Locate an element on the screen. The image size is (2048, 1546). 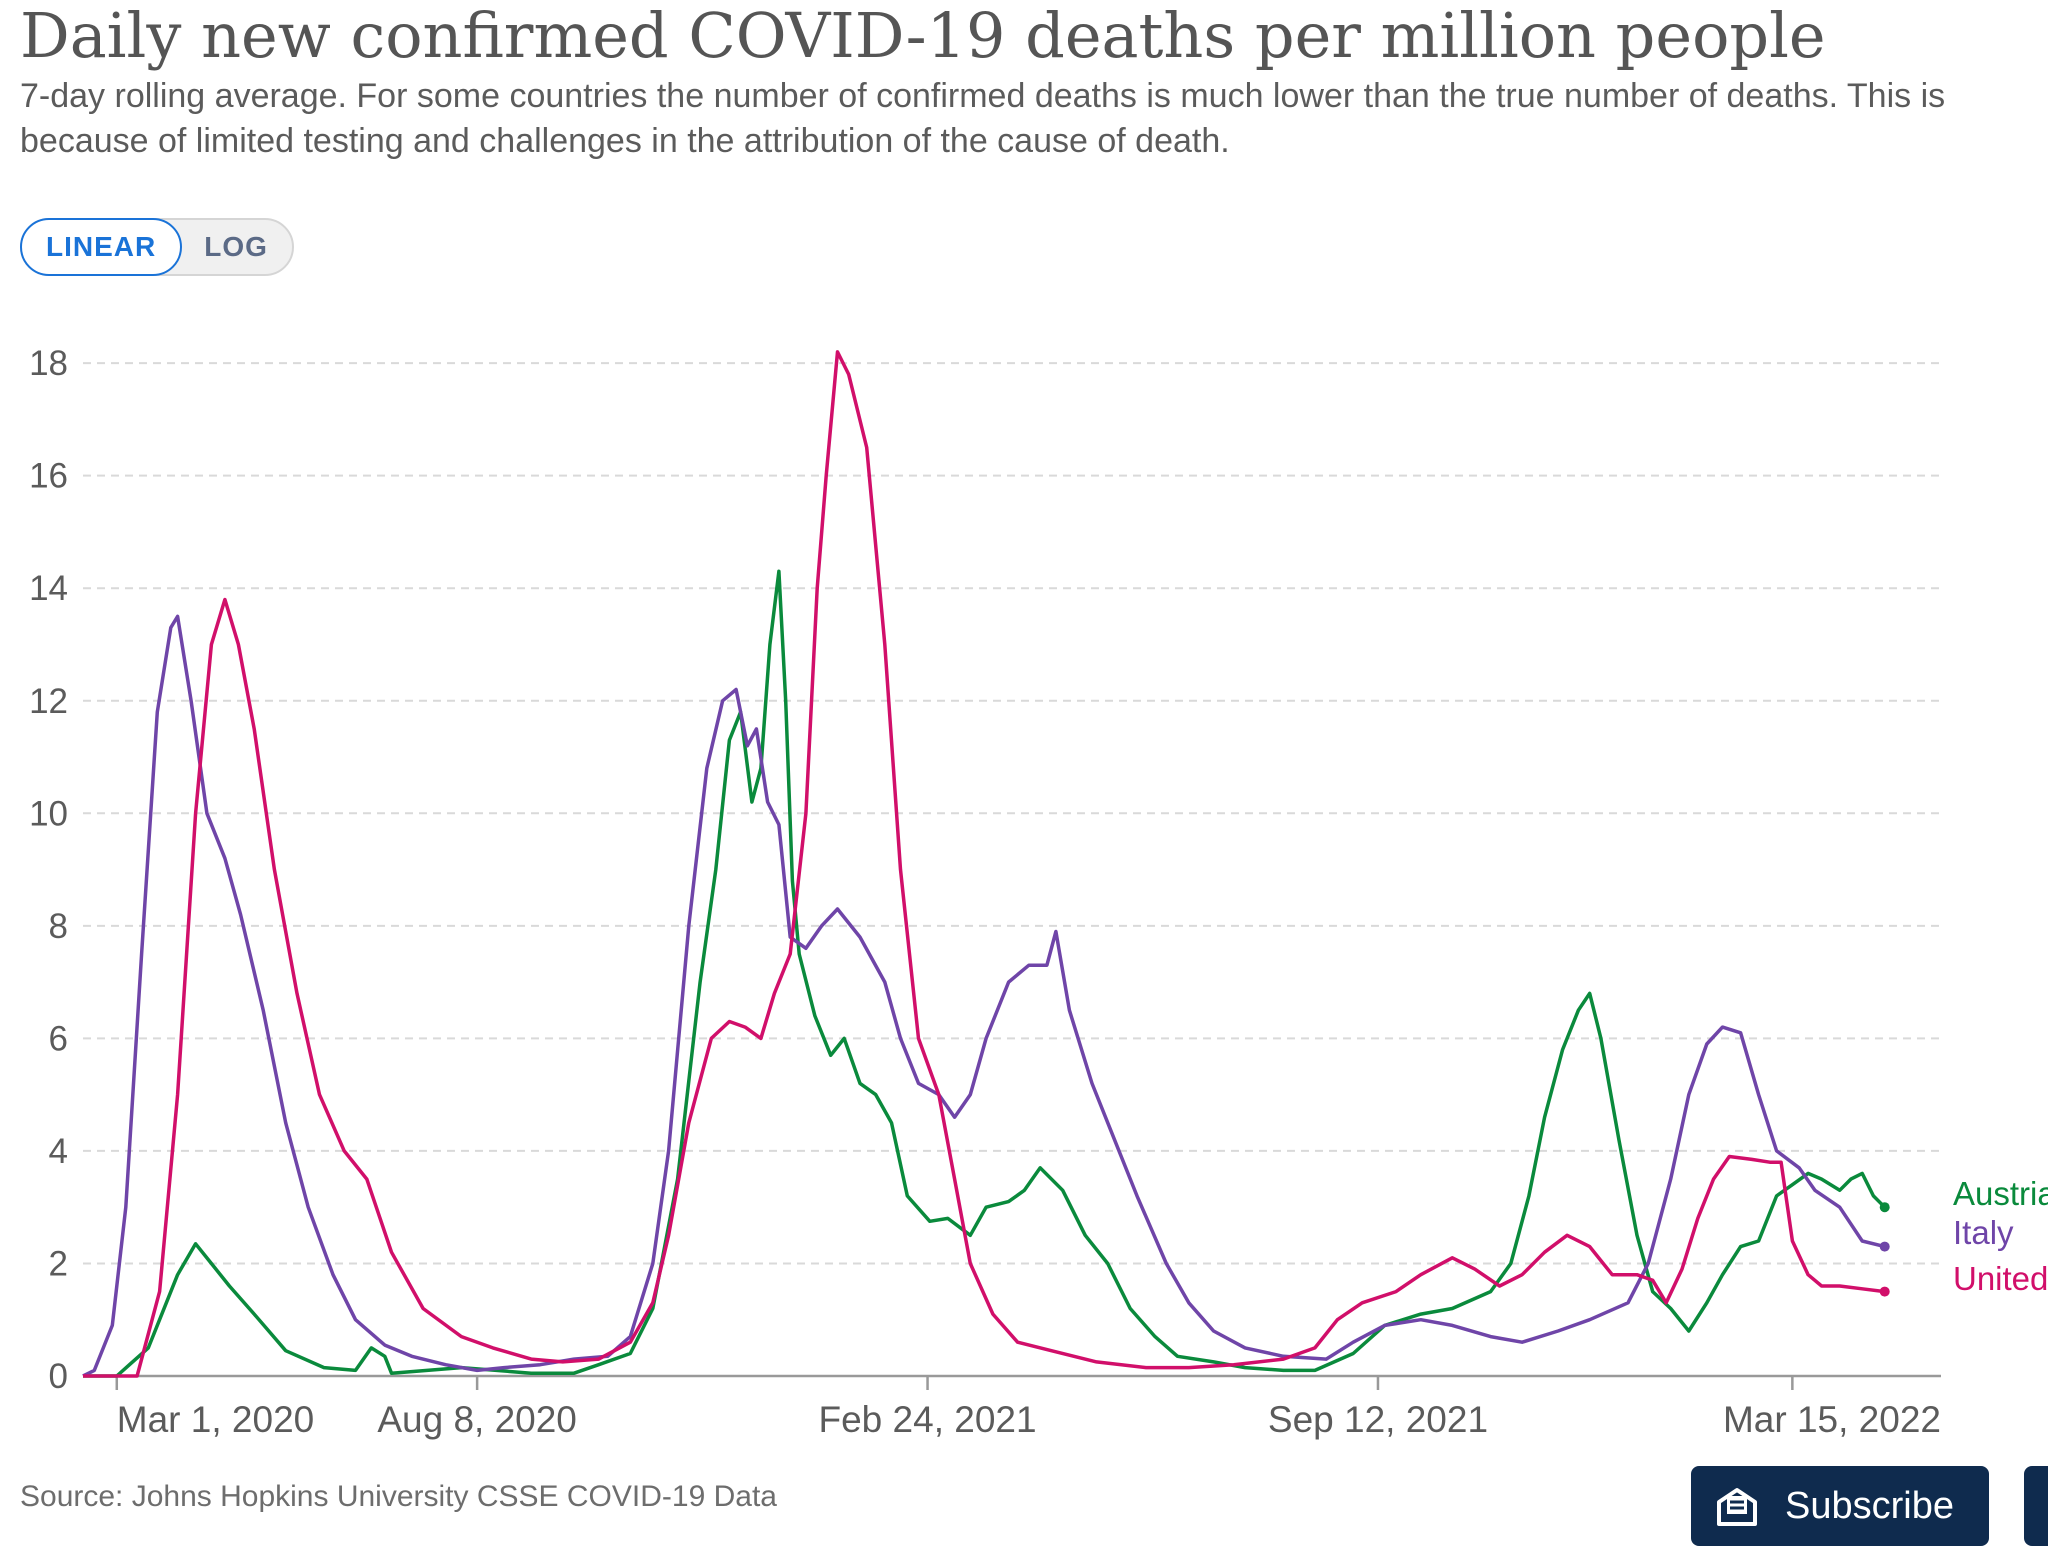
x-tick-label: Sep 12, 2021 is located at coordinates (1378, 1419).